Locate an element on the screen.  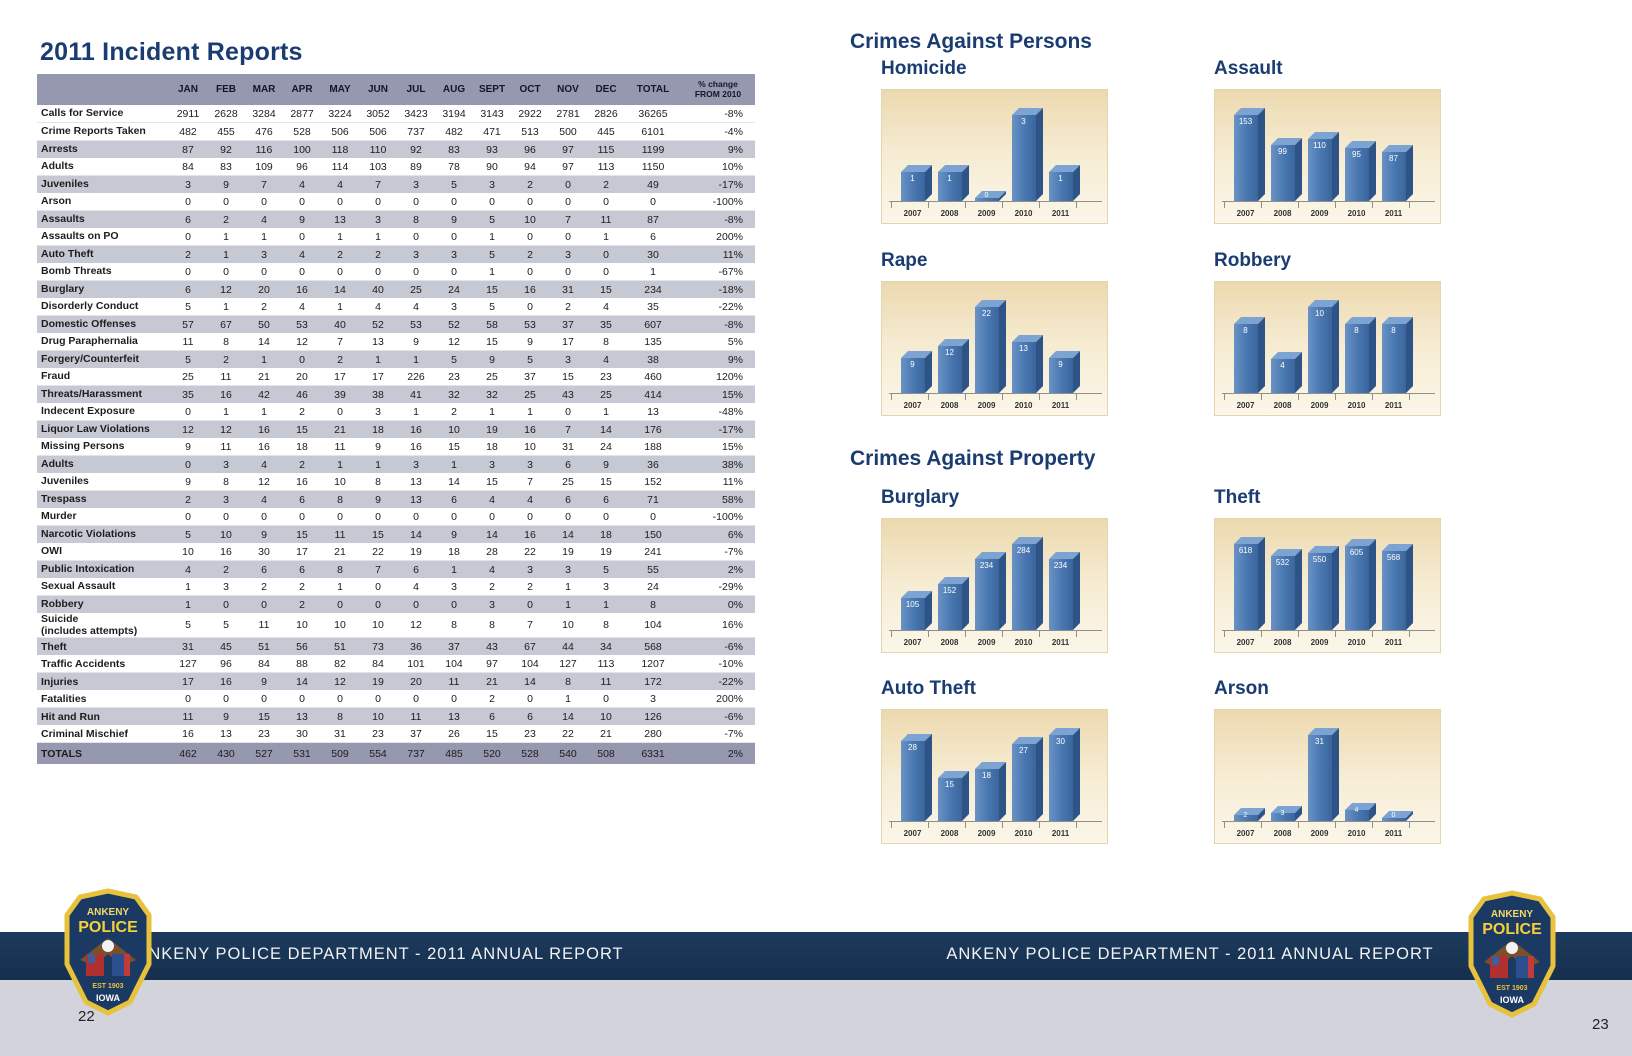
table-cell: 52 is located at coordinates (454, 324).